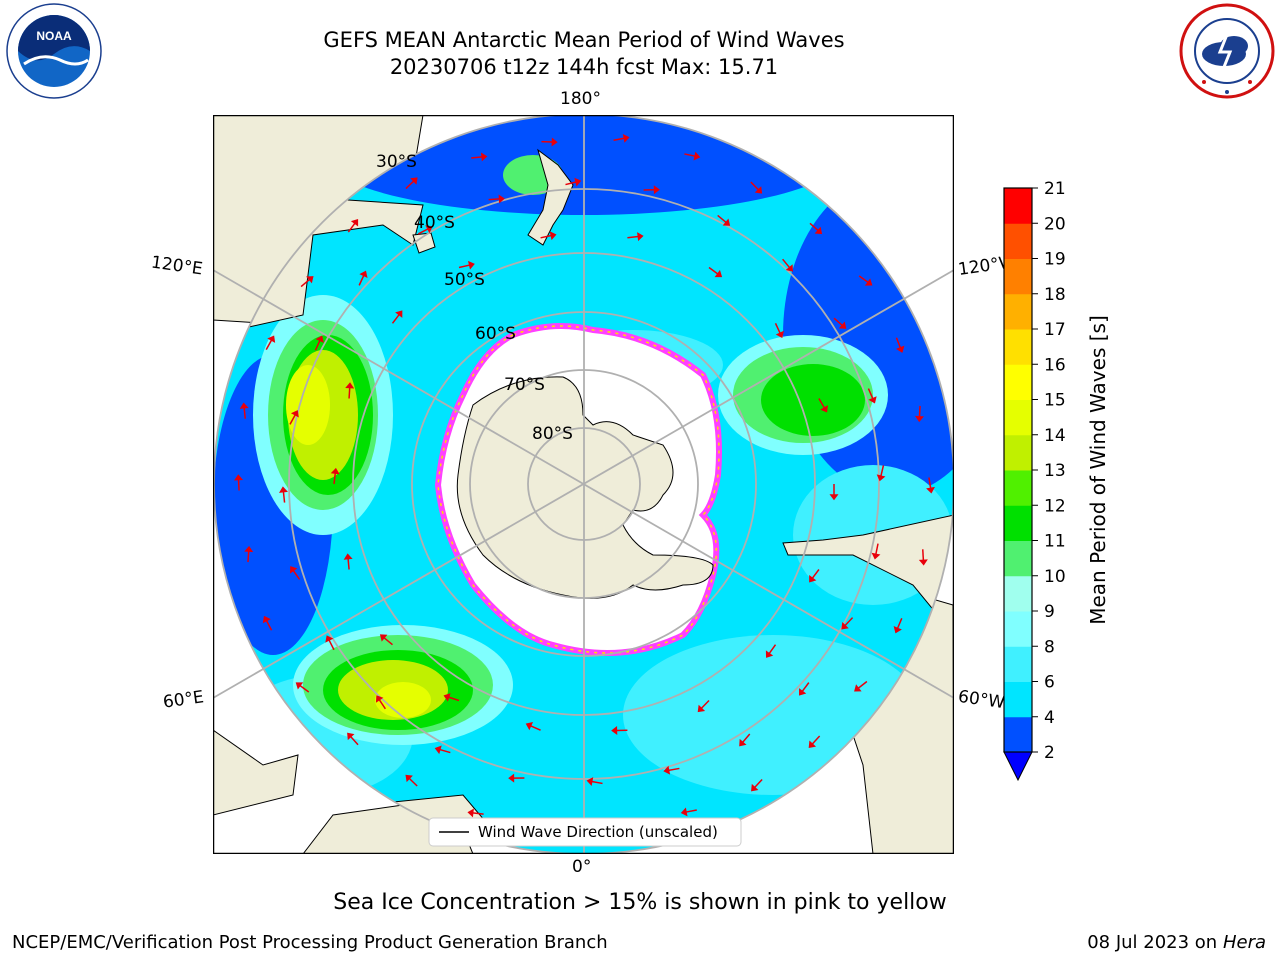  I want to click on colorbar-tick-label: 19, so click(1055, 260).